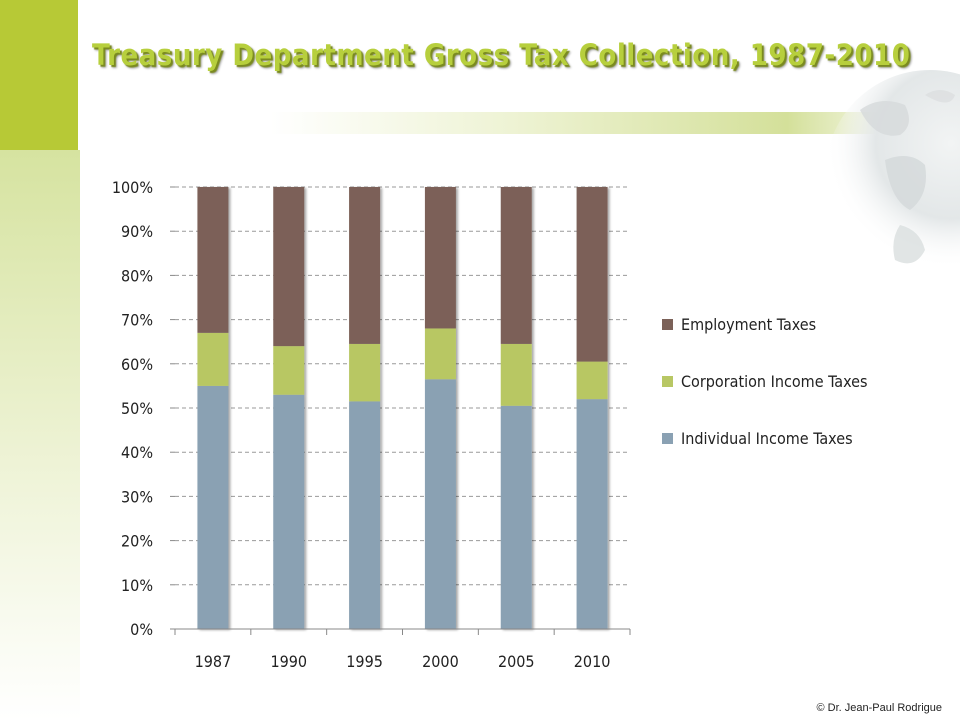 This screenshot has width=960, height=720. I want to click on legend-label: Individual Income Taxes, so click(767, 438).